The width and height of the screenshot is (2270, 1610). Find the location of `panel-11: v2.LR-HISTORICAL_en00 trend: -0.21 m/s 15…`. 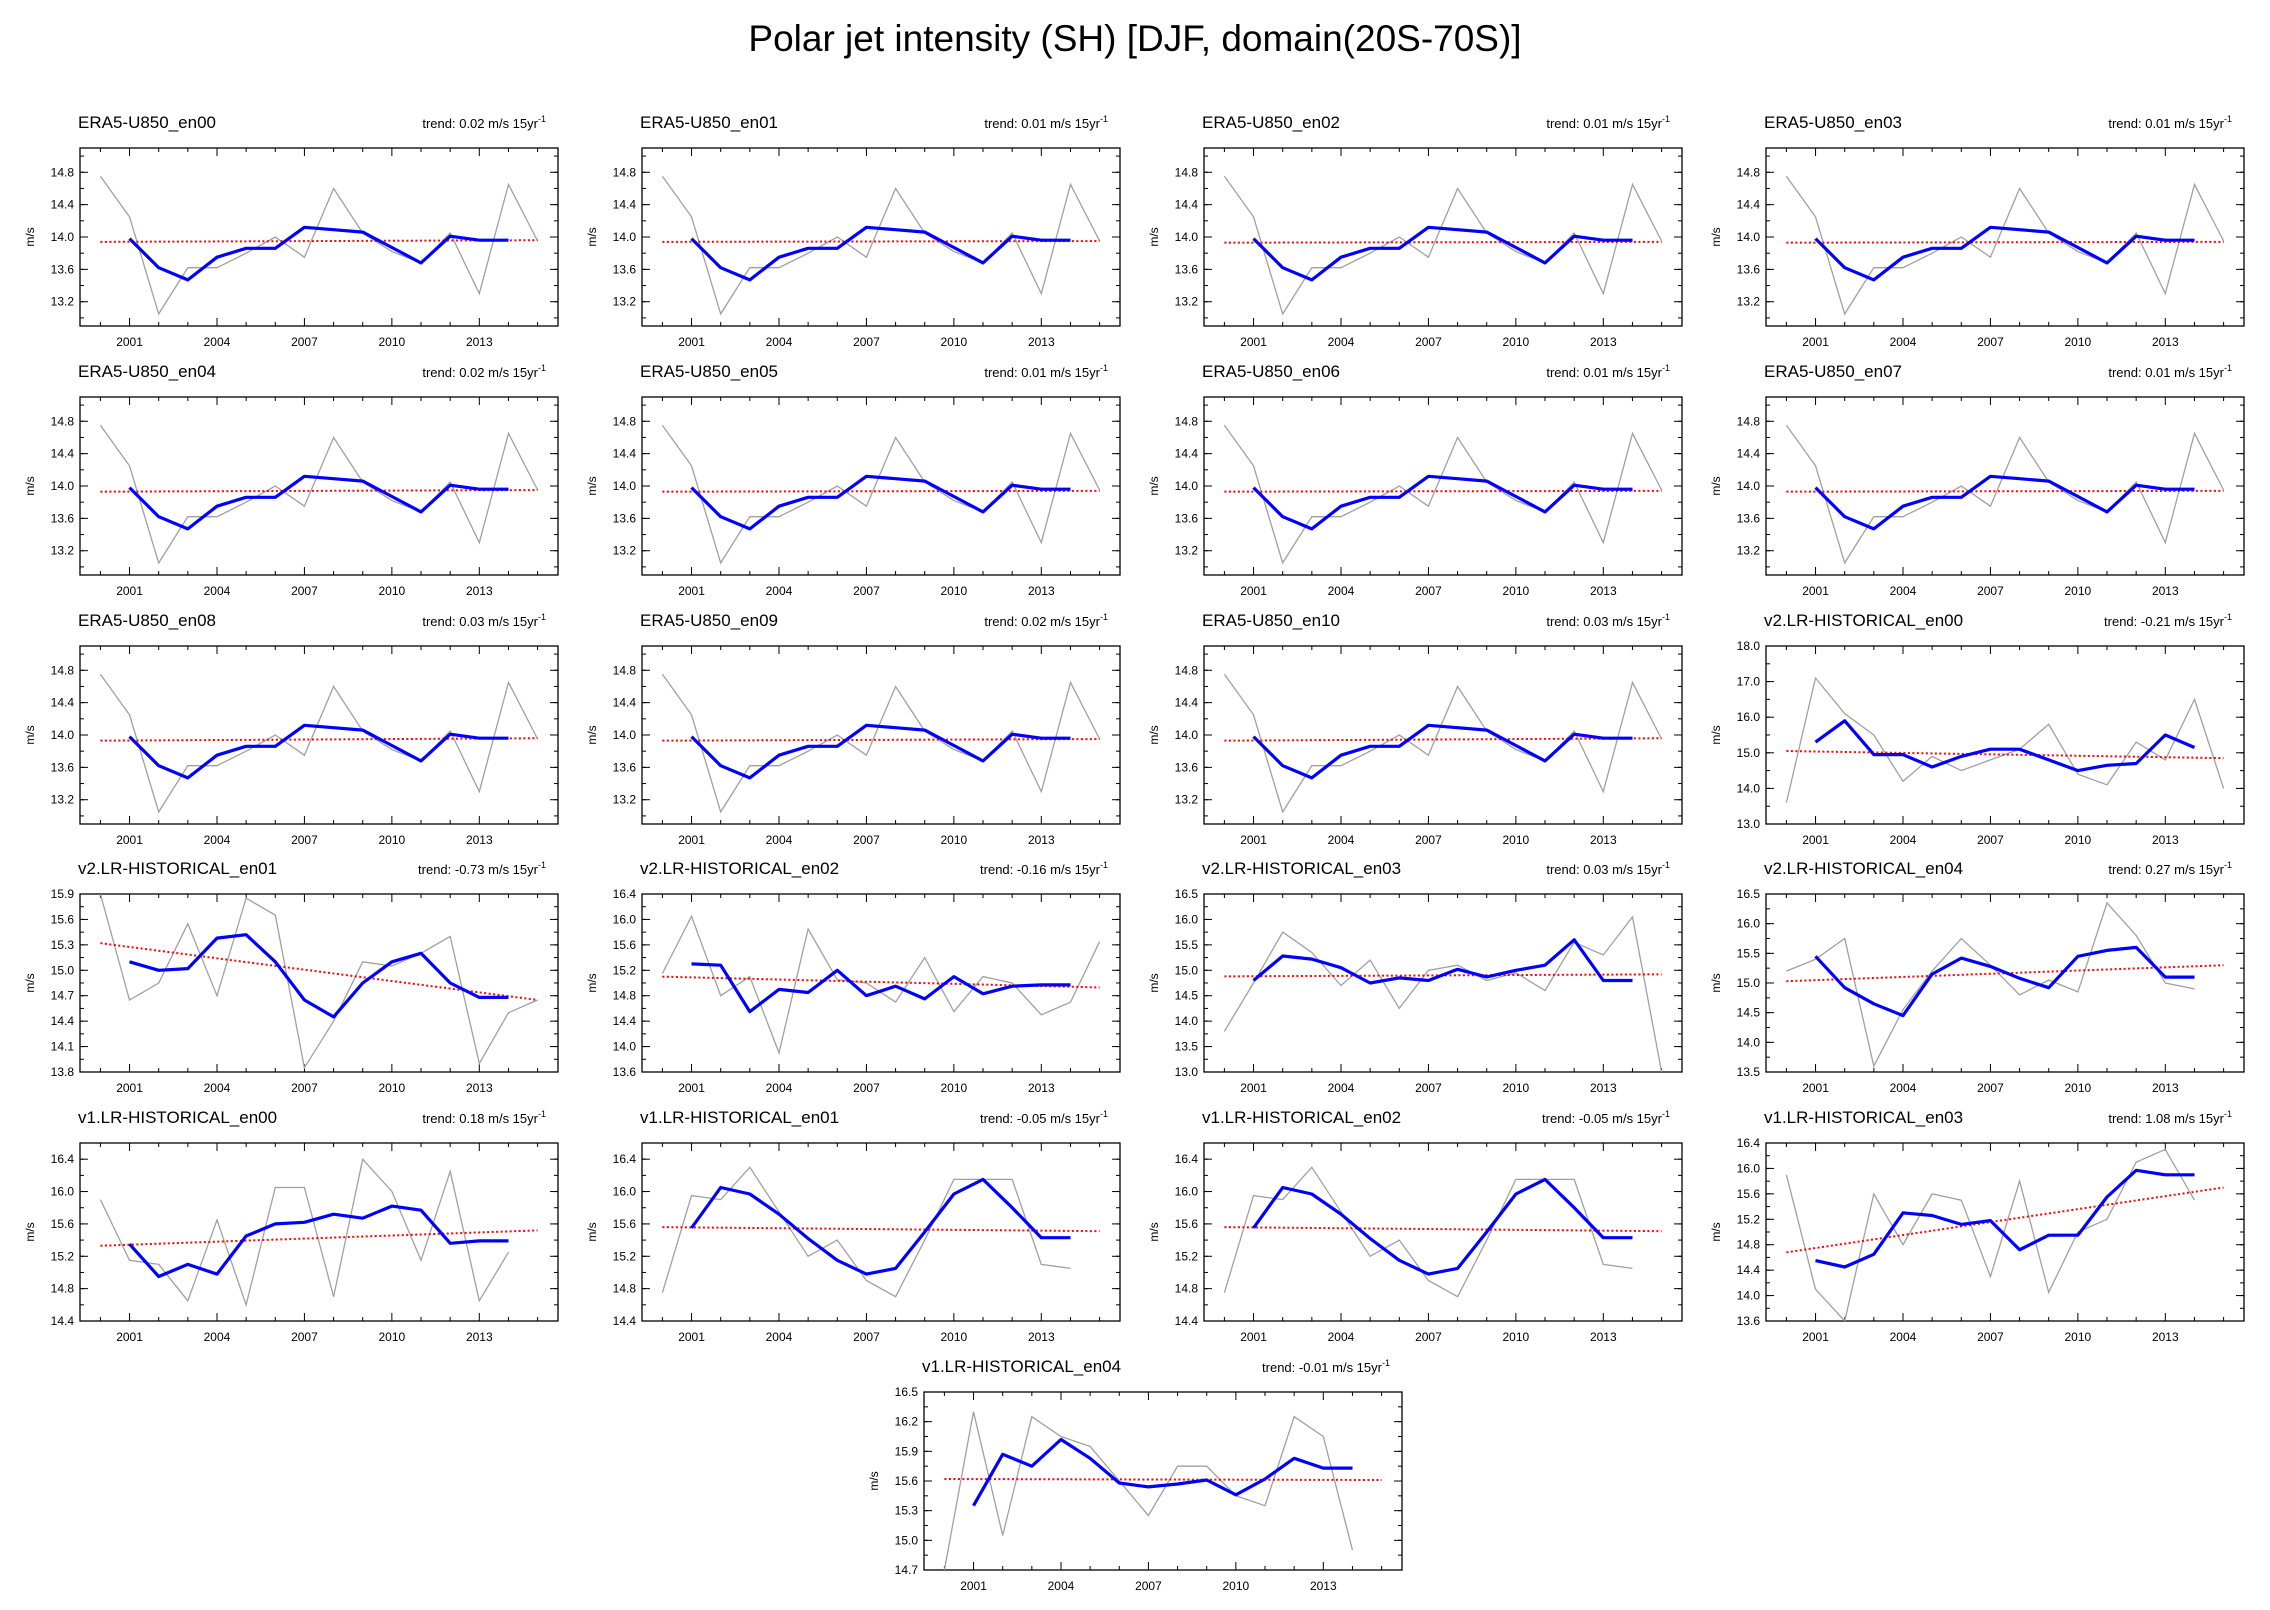

panel-11: v2.LR-HISTORICAL_en00 trend: -0.21 m/s 15… is located at coordinates (1977, 729).